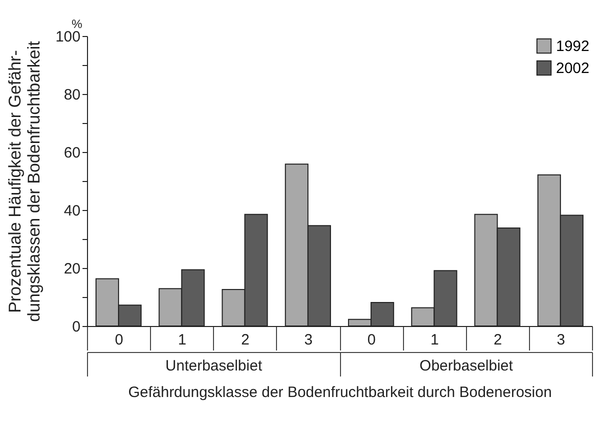 This screenshot has height=428, width=611. Describe the element at coordinates (24, 181) in the screenshot. I see `y-axis-title: Prozentuale Häufigkeit der Gefähr- dungsklassen der Bodenfruchtbarkeit` at that location.